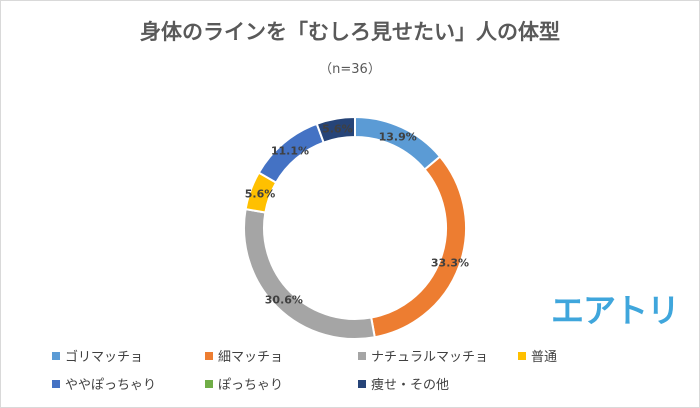 This screenshot has height=408, width=700. I want to click on legend-label-1: ゴリマッチョ, so click(104, 357).